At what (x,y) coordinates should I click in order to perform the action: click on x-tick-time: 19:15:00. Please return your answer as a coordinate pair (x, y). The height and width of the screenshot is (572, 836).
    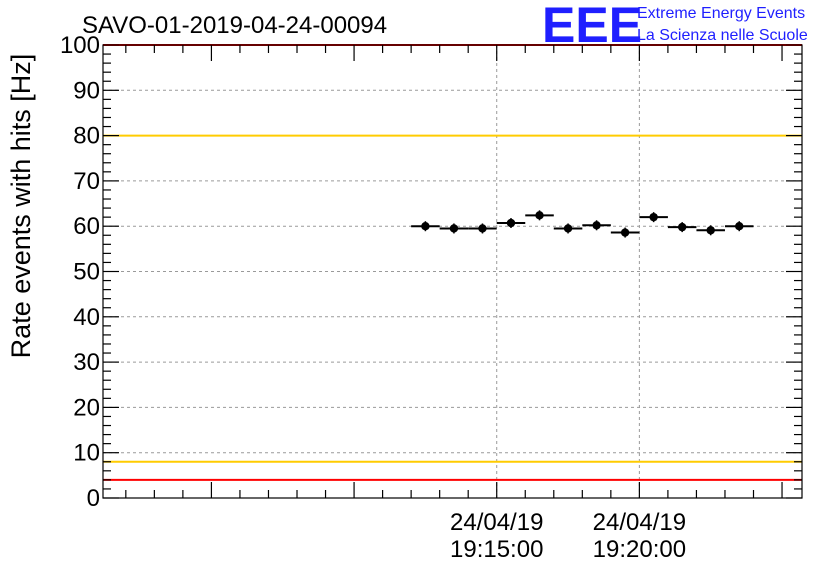
    Looking at the image, I should click on (496, 549).